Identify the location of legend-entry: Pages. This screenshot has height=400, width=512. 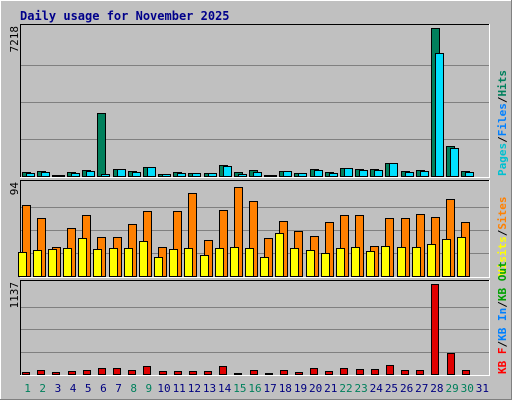
(502, 159).